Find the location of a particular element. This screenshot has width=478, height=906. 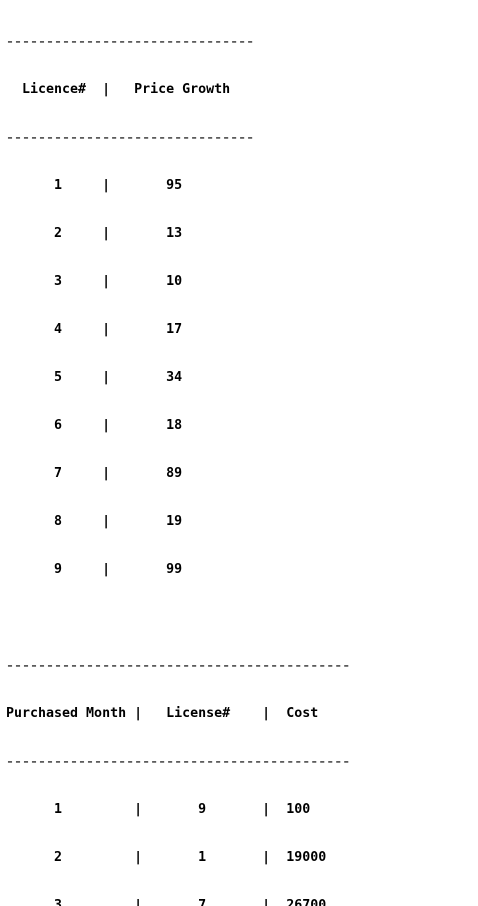

table1-row: 6 | 18 is located at coordinates (94, 425).